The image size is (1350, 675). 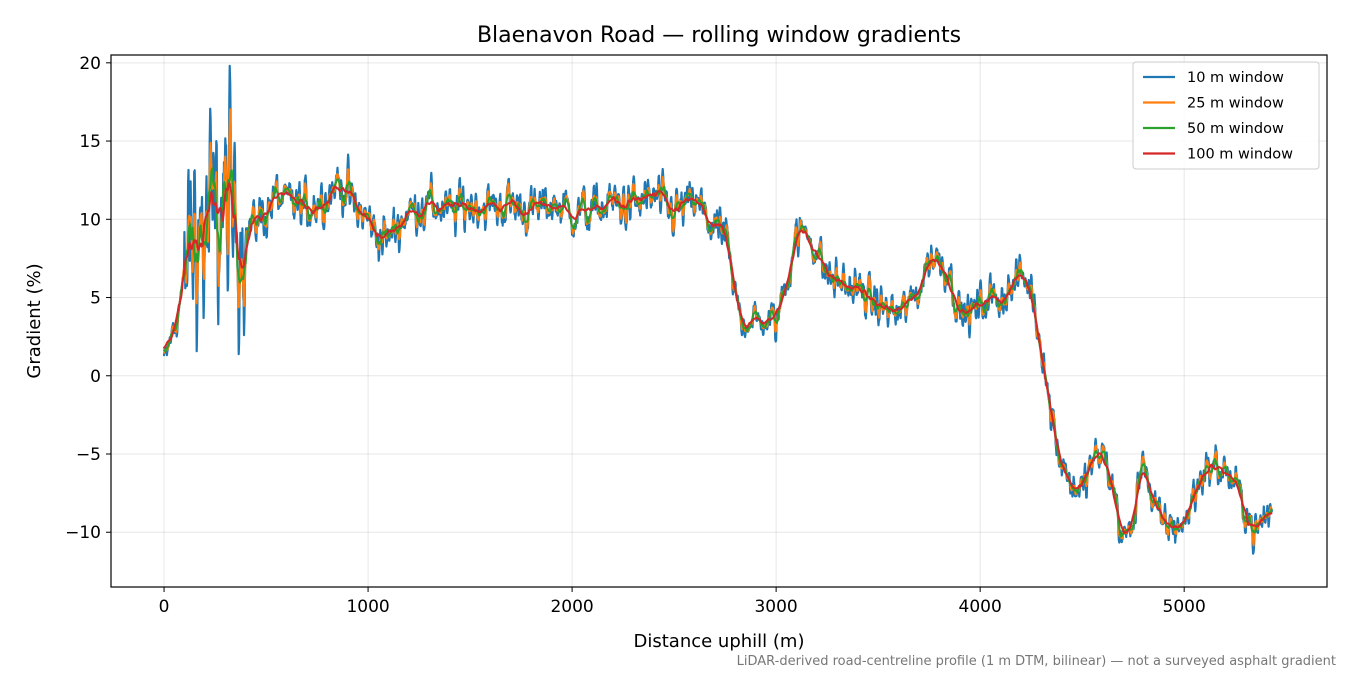 I want to click on legend-label: 100 m window, so click(x=1240, y=155).